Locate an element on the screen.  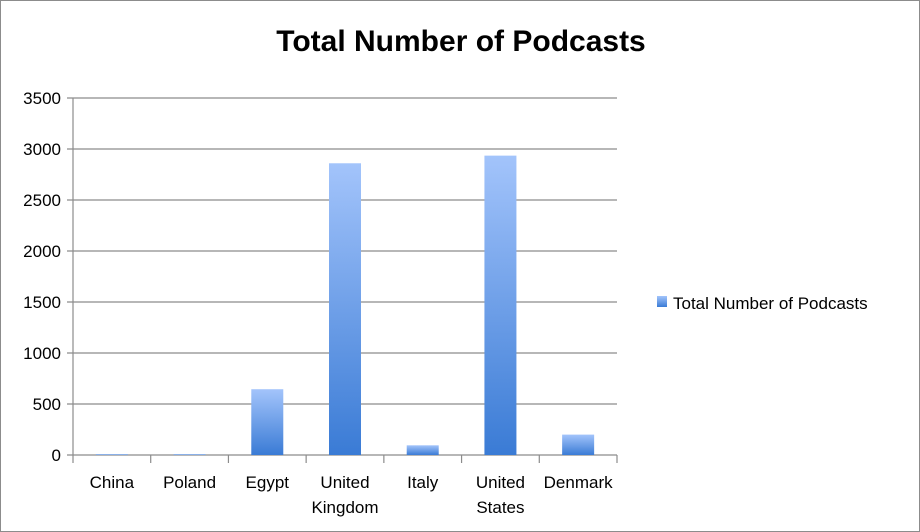
y-tick-label: 3500 is located at coordinates (42, 98).